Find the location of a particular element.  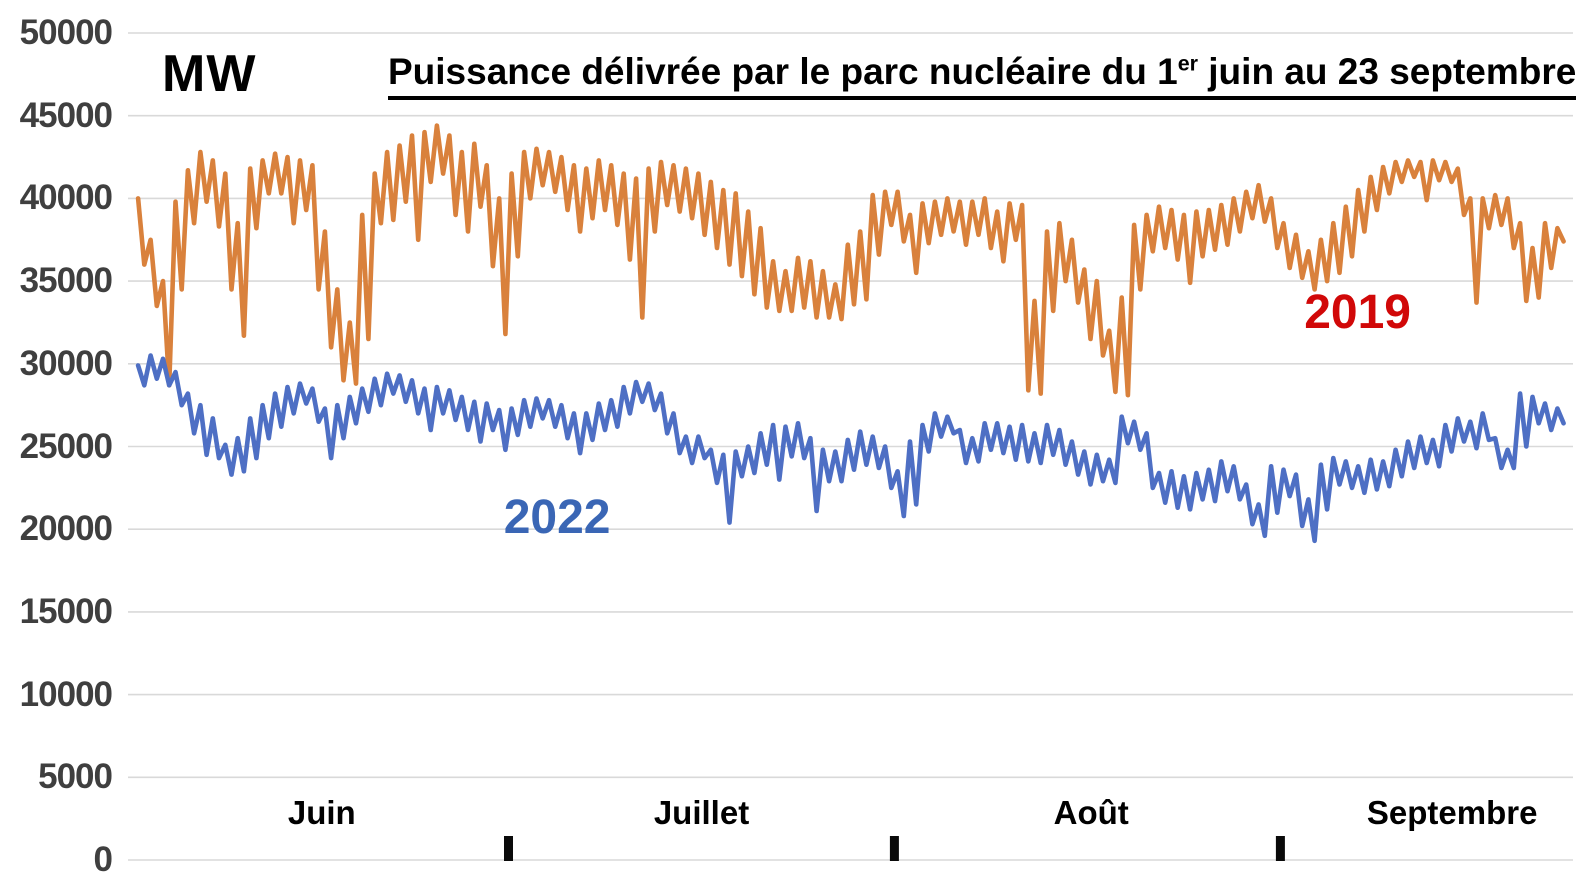

month-label-juillet: Juillet is located at coordinates (701, 812).